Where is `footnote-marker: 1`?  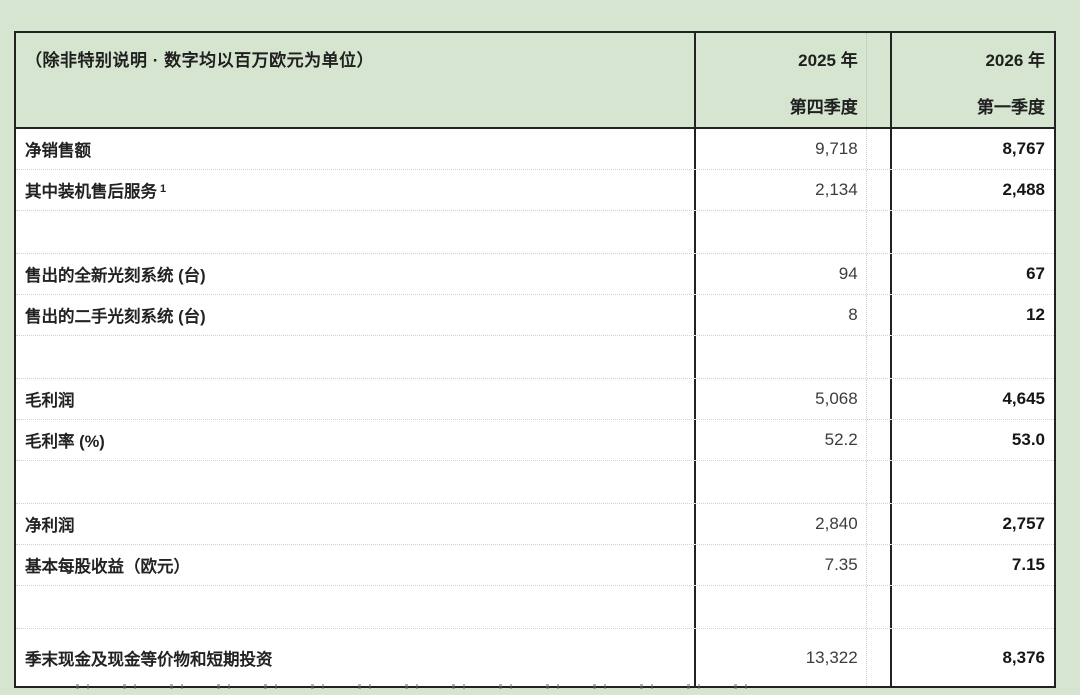 footnote-marker: 1 is located at coordinates (163, 189).